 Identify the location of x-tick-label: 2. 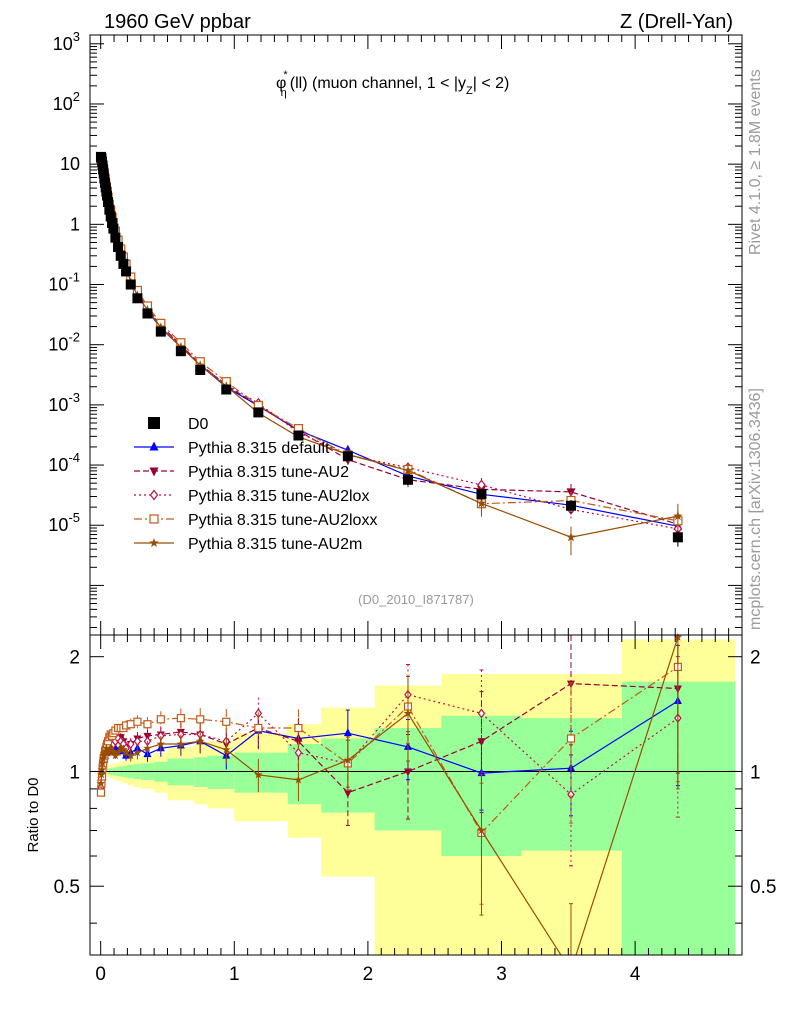
(368, 974).